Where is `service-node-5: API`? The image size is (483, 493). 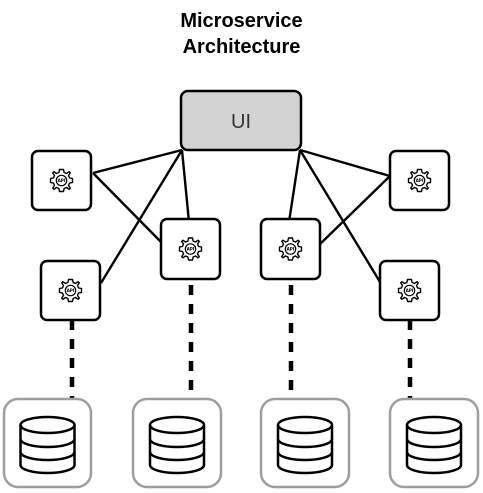
service-node-5: API is located at coordinates (419, 180).